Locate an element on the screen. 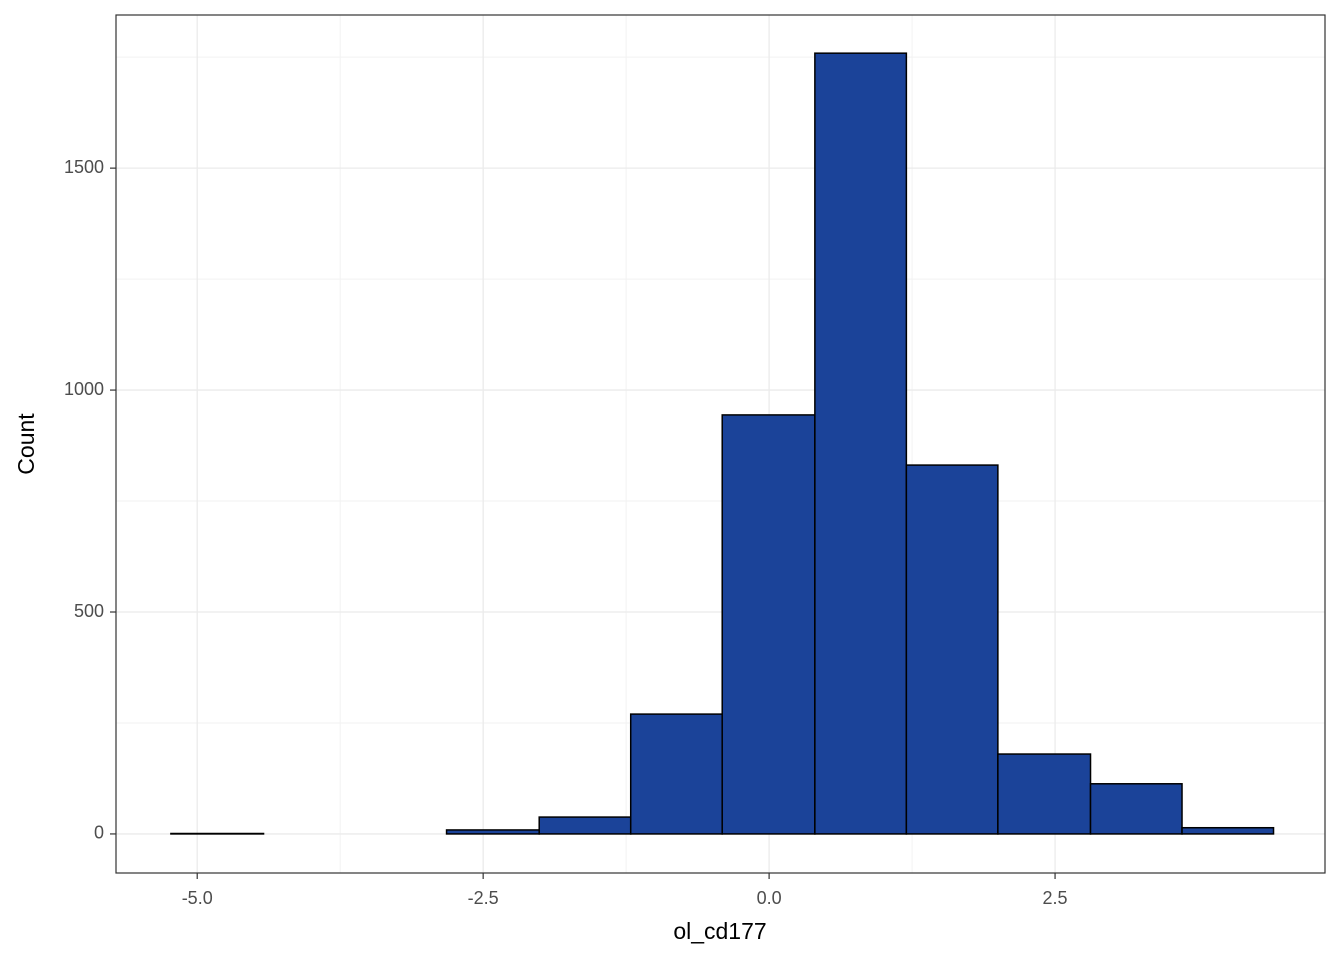 The height and width of the screenshot is (960, 1344). y-tick-label: 500 is located at coordinates (89, 611).